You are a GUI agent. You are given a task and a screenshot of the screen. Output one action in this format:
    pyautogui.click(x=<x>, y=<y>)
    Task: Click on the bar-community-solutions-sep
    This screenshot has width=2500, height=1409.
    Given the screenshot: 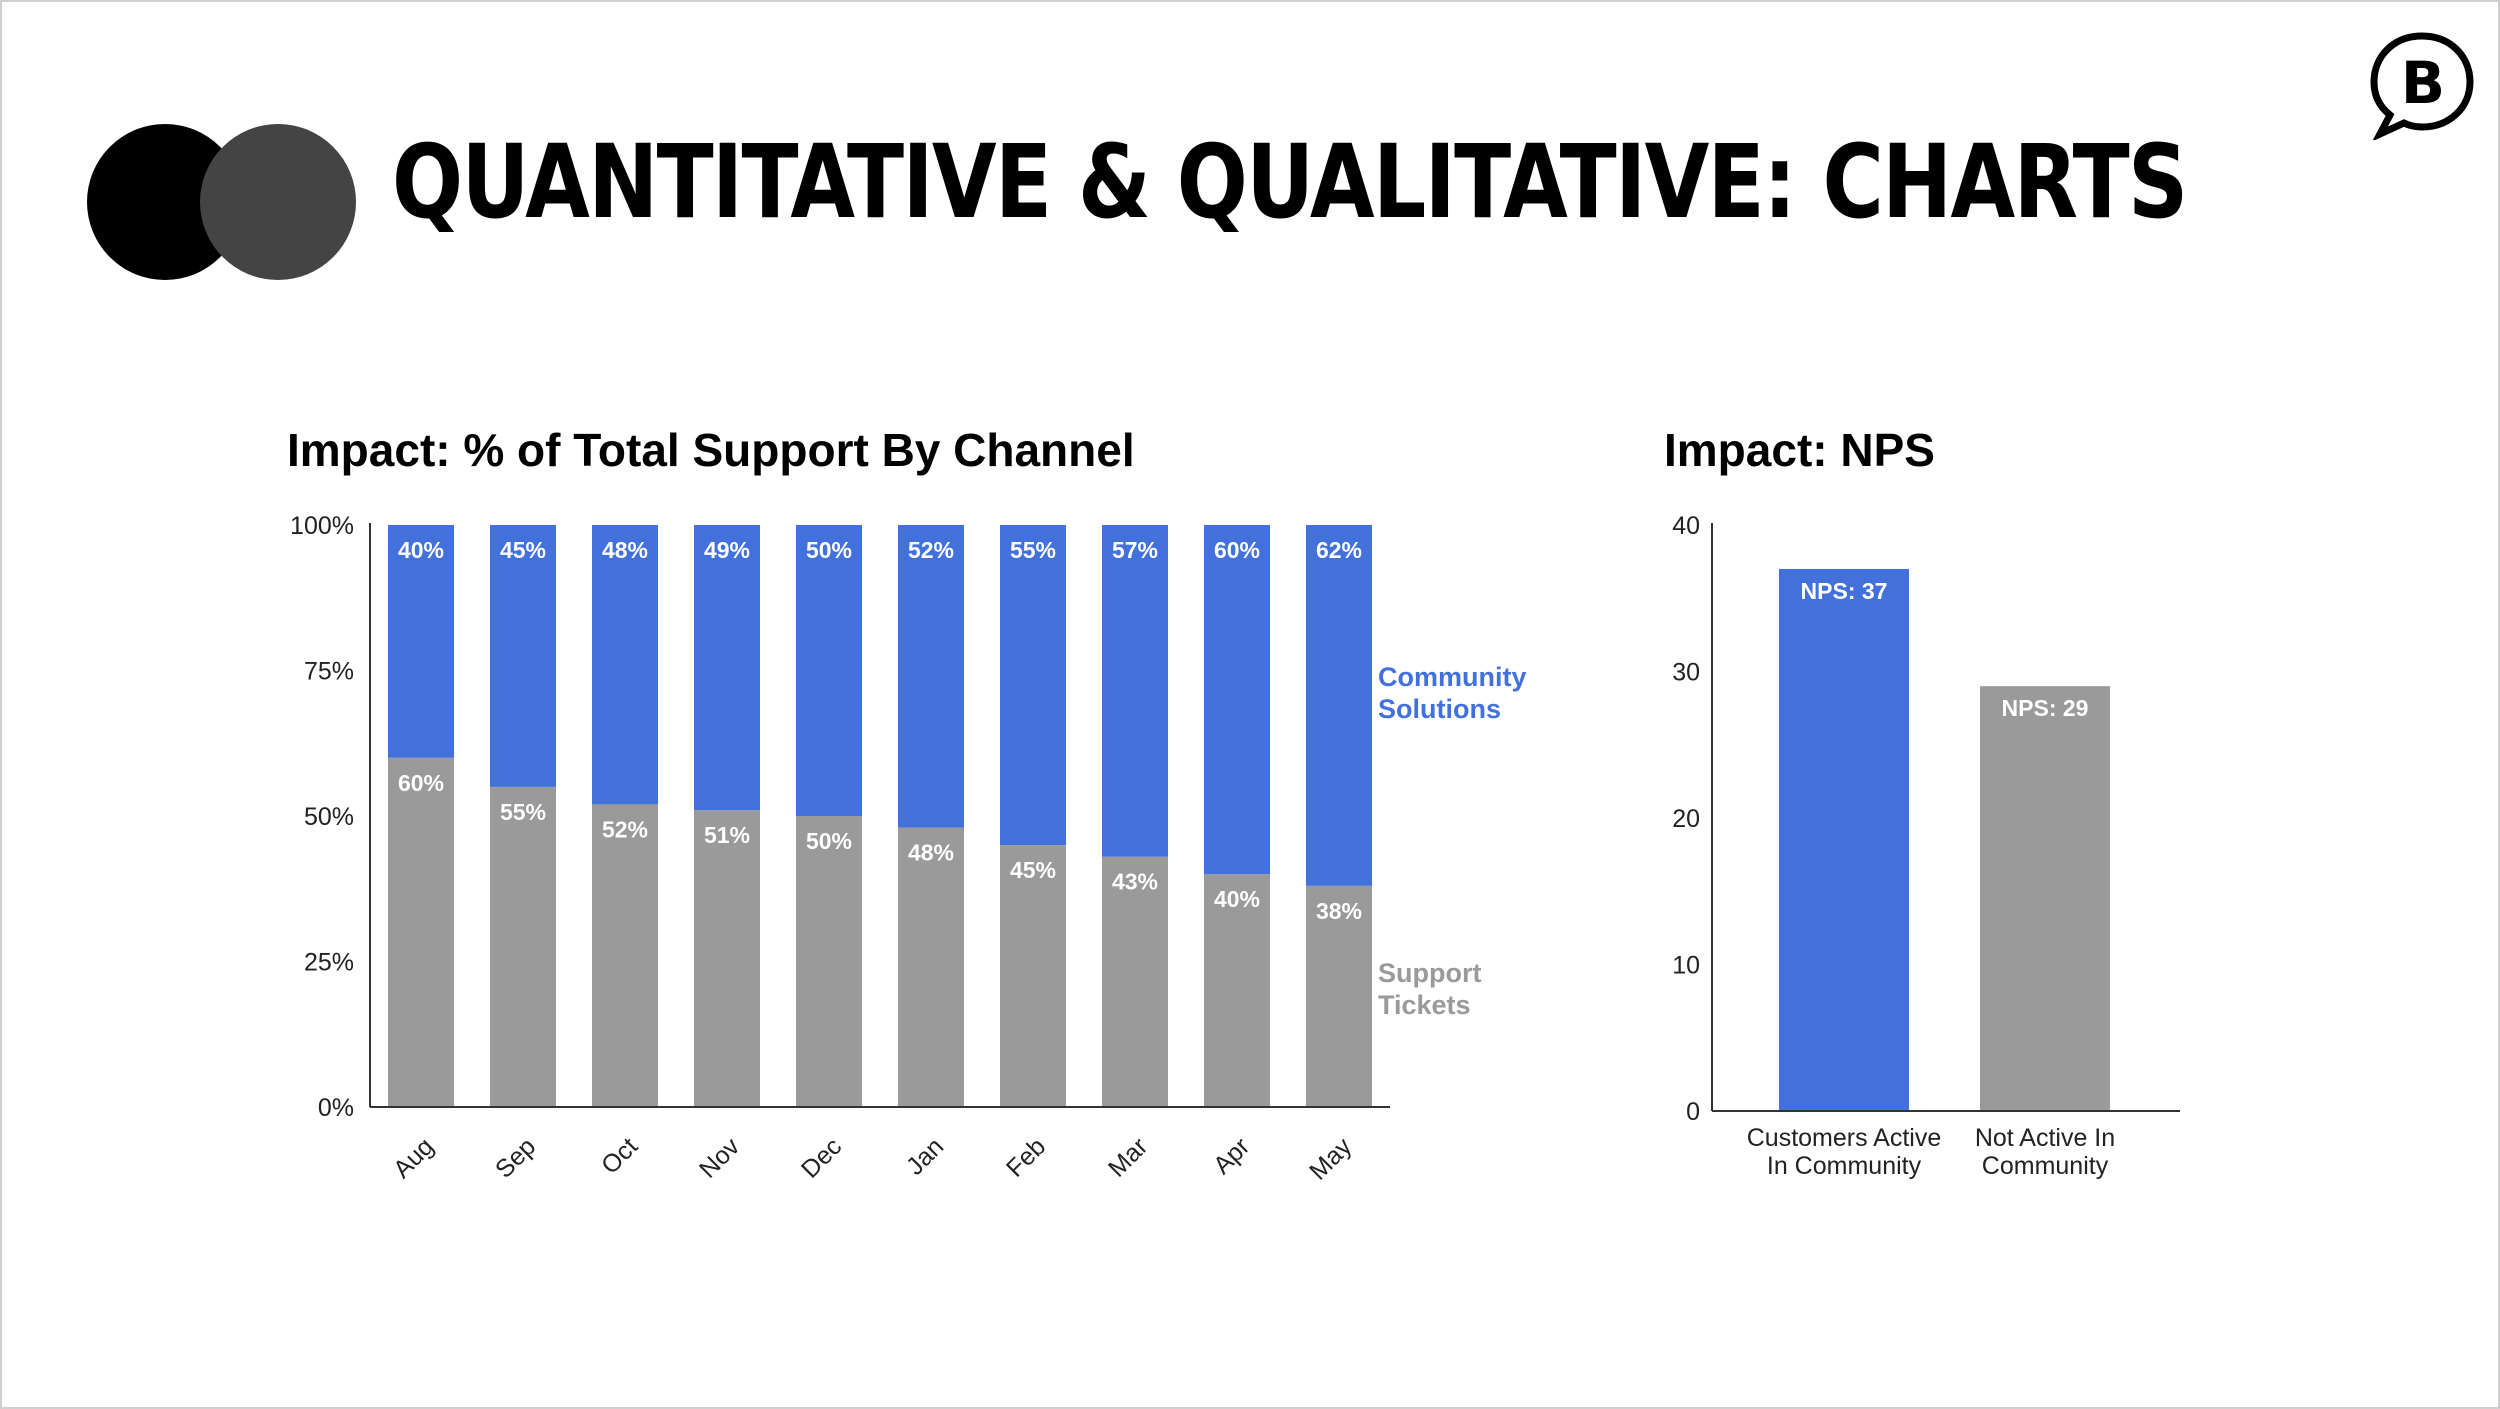 What is the action you would take?
    pyautogui.click(x=523, y=656)
    